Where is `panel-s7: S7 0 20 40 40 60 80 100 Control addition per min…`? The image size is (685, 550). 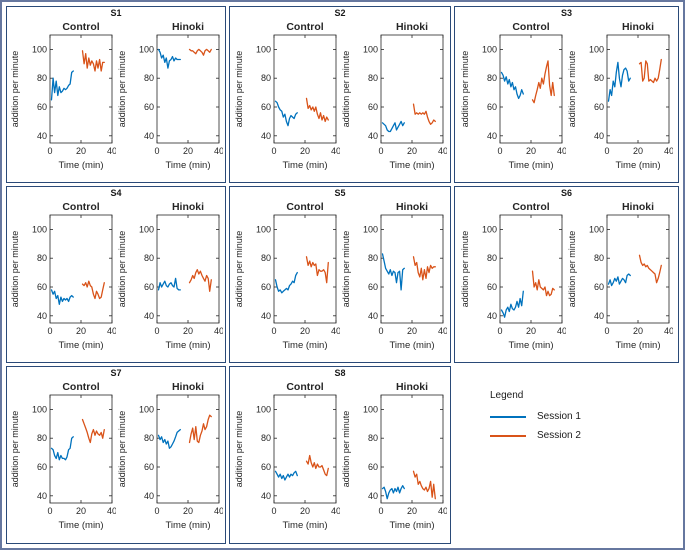
panel-s7: S7 0 20 40 40 60 80 100 Control addition per min… is located at coordinates (116, 455).